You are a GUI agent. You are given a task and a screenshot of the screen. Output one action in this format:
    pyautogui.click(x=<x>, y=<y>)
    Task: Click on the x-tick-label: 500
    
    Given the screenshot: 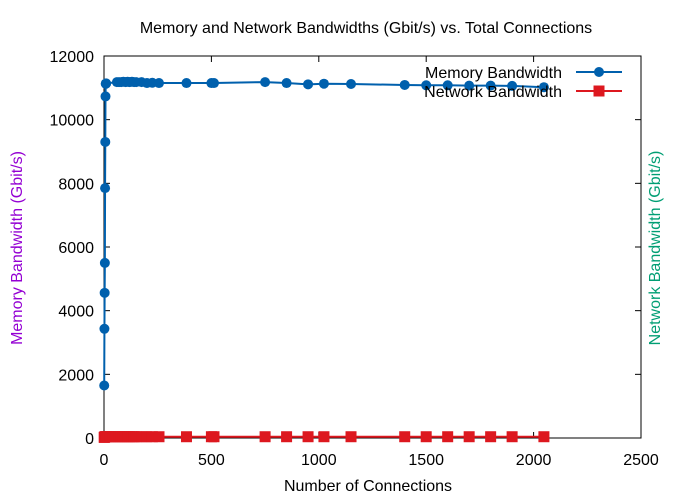 What is the action you would take?
    pyautogui.click(x=211, y=460)
    